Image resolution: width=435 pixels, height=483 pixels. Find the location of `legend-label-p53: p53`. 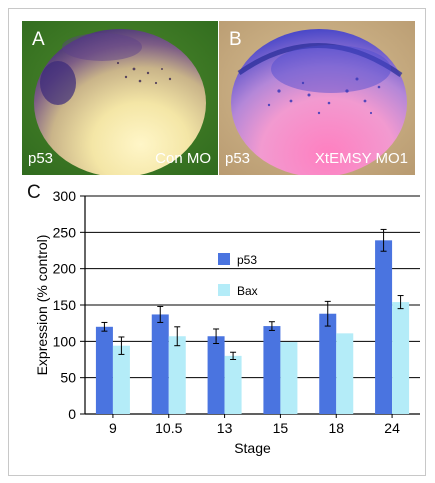

legend-label-p53: p53 is located at coordinates (247, 260).